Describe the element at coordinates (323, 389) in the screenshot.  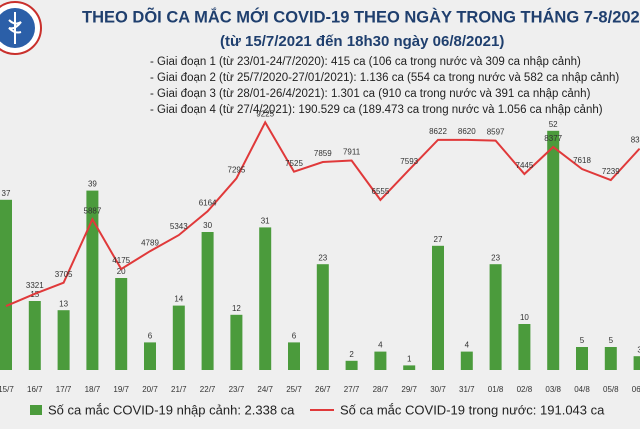
I see `x-tick-label: 26/7` at that location.